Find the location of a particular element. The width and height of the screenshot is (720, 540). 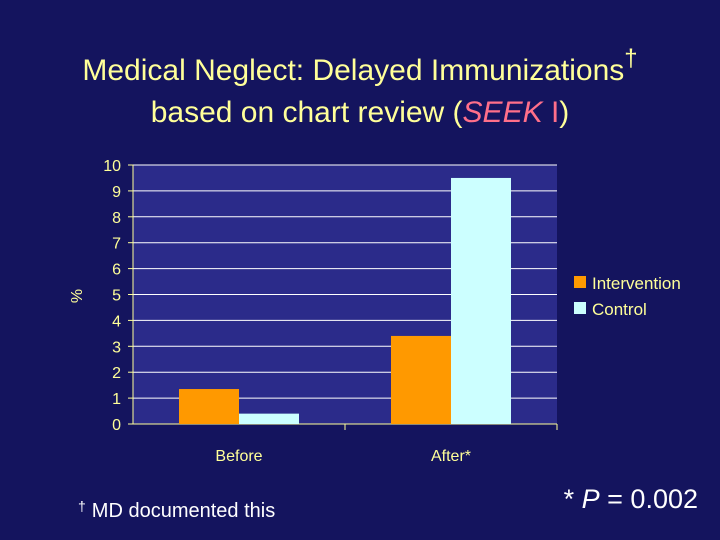

title-line-2-suffix: ) is located at coordinates (564, 112).